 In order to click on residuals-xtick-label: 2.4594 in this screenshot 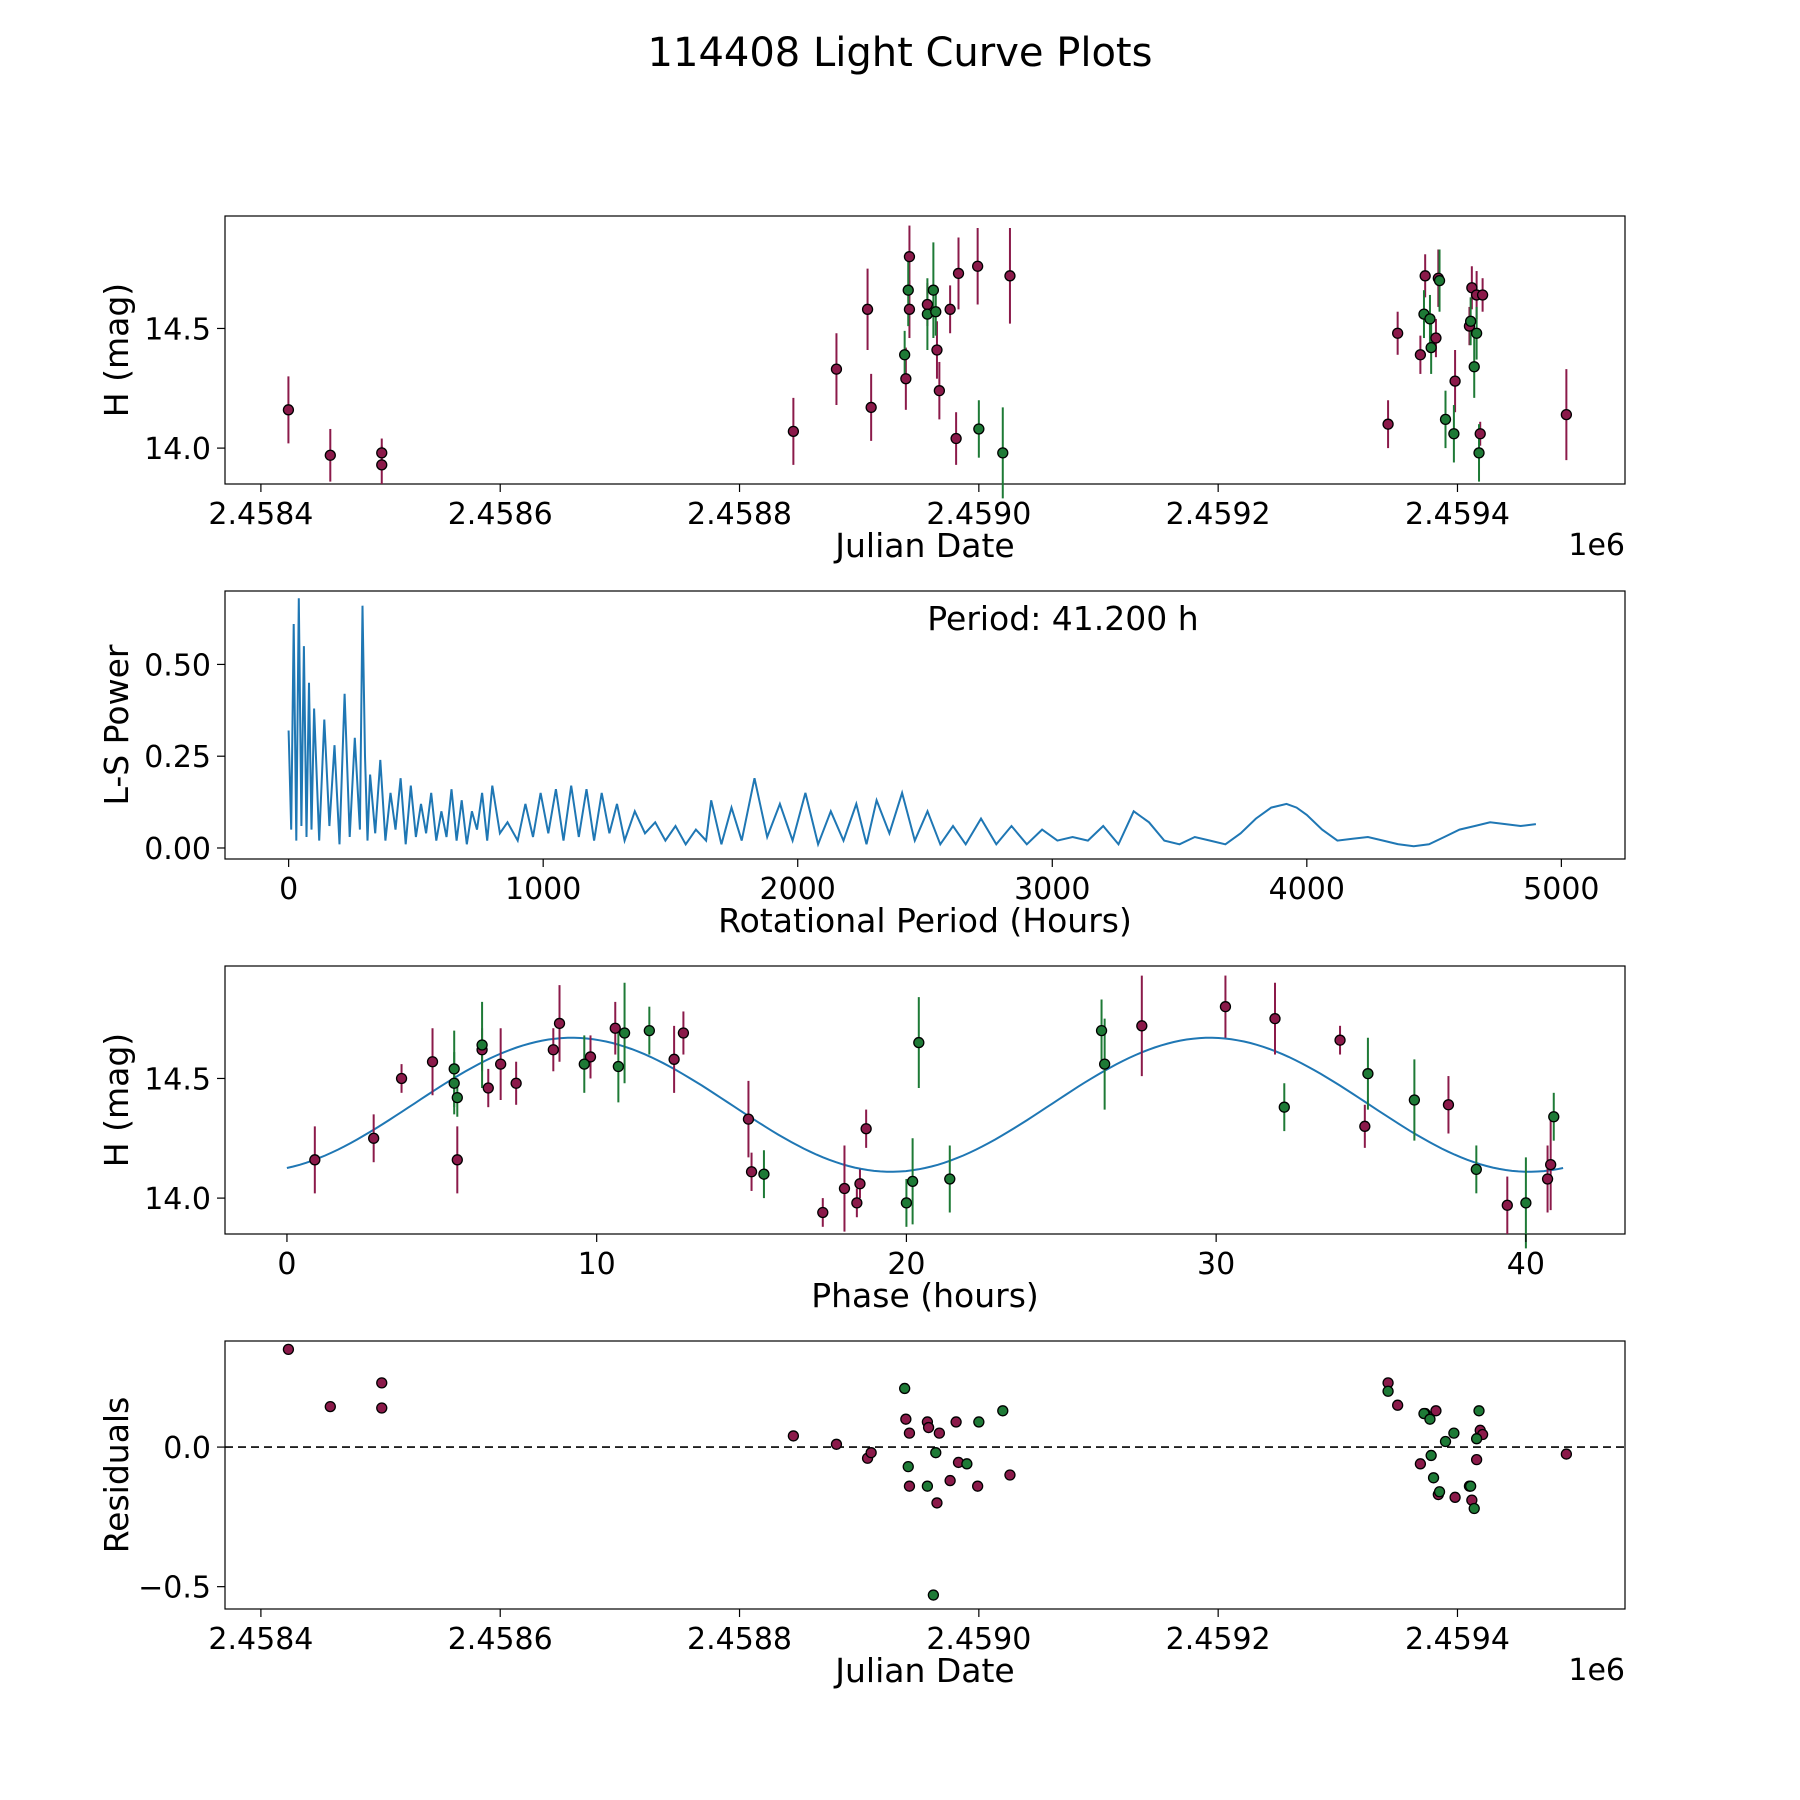, I will do `click(1457, 1639)`.